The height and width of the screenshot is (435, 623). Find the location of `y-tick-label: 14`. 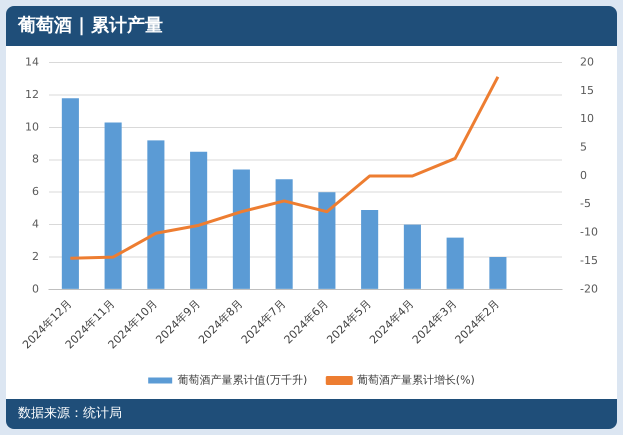

y-tick-label: 14 is located at coordinates (31, 61).